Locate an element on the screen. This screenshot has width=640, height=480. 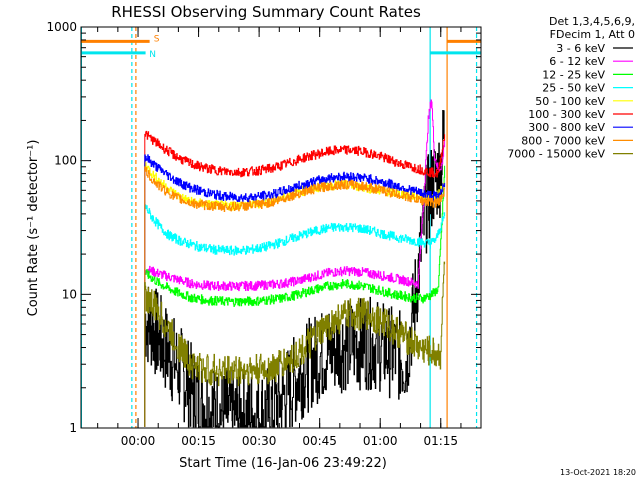
legend-entry-label: 800 - 7000 keV is located at coordinates (563, 140).